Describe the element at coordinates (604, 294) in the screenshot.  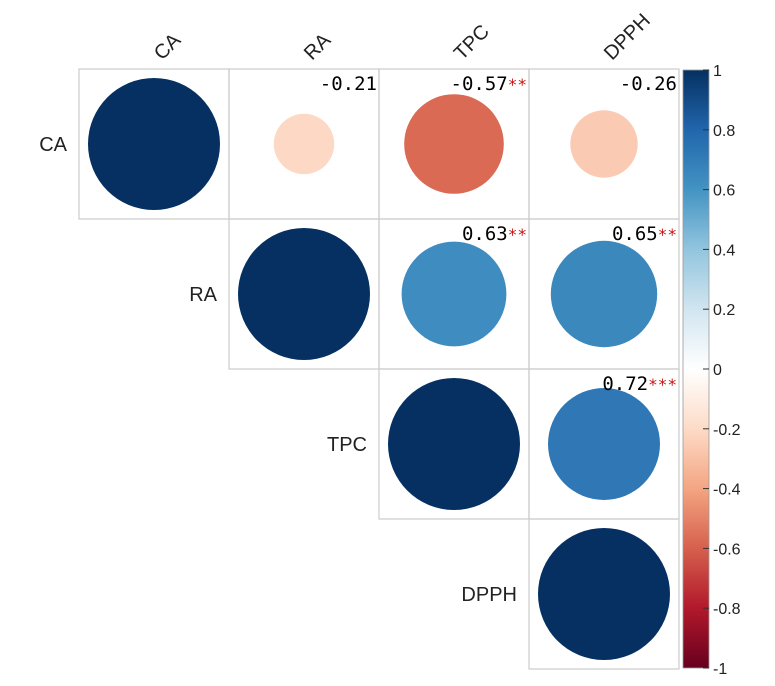
I see `circle-ra-dpph` at that location.